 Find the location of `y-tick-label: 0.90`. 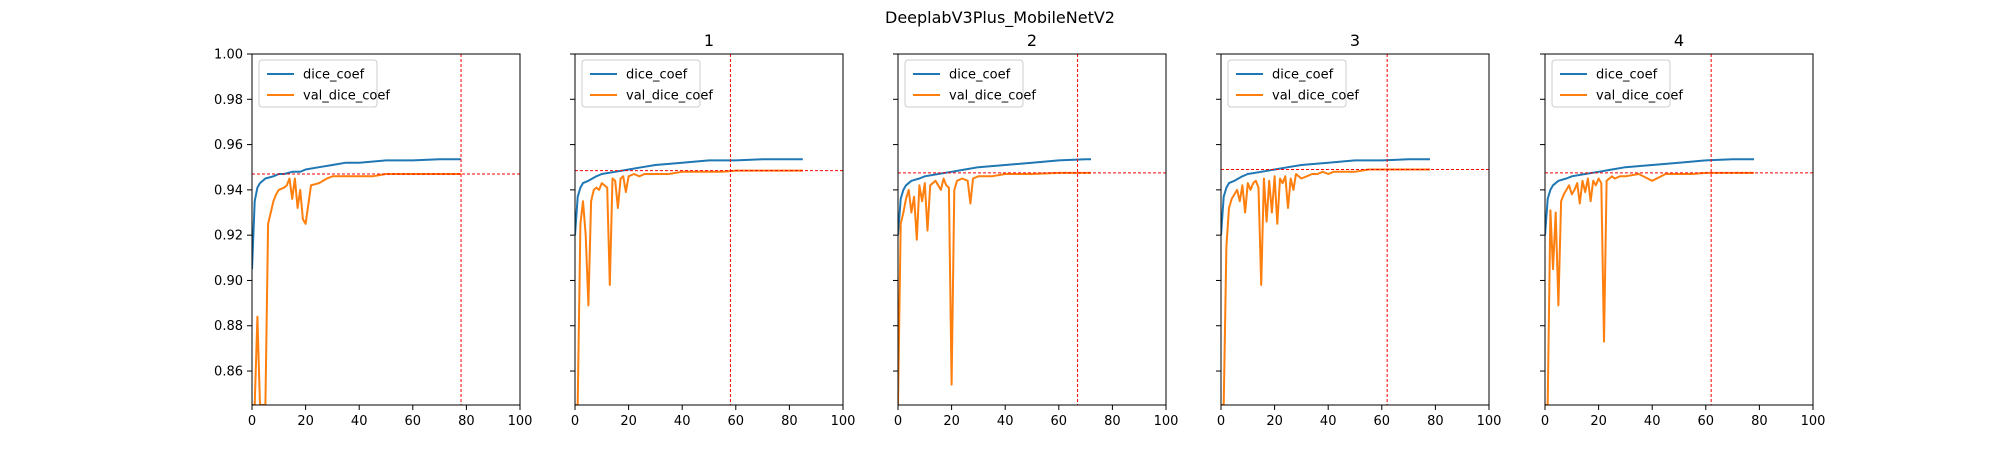

y-tick-label: 0.90 is located at coordinates (228, 281).